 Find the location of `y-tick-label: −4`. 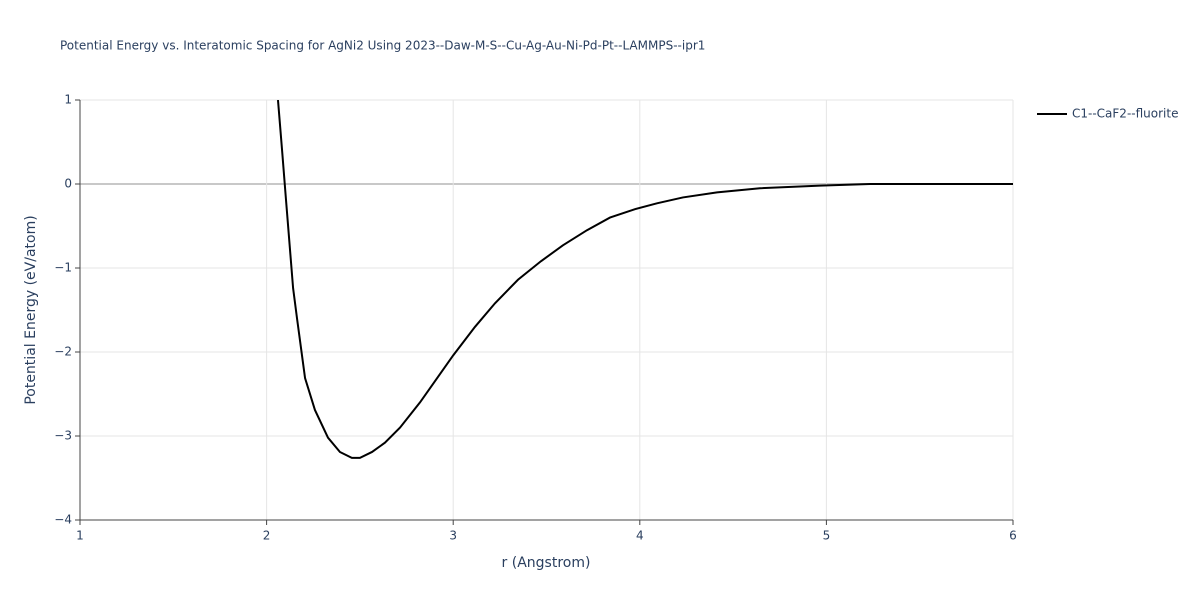

y-tick-label: −4 is located at coordinates (63, 520).